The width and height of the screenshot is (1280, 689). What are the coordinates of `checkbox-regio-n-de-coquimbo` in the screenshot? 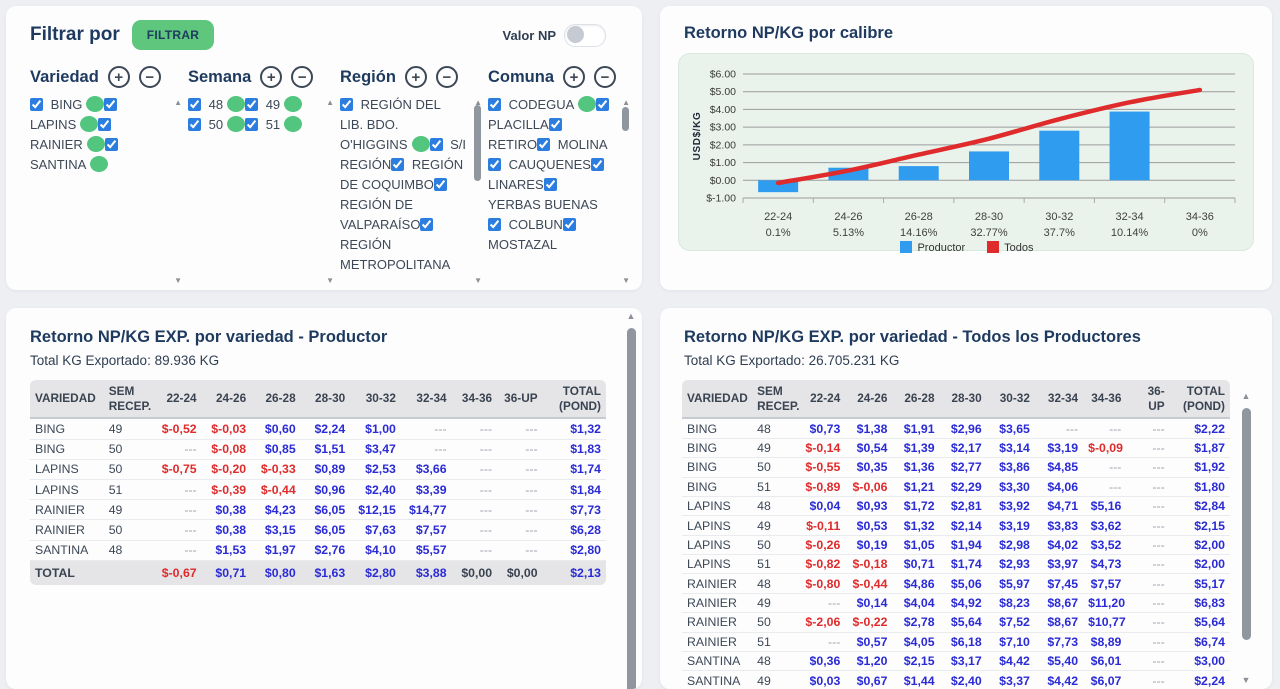 It's located at (398, 164).